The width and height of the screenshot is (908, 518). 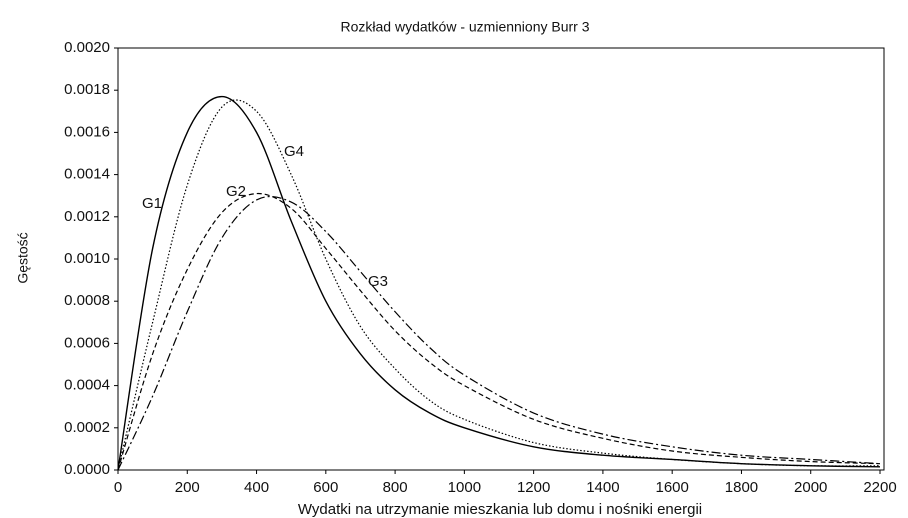 What do you see at coordinates (87, 174) in the screenshot?
I see `y-tick-label: 0.0014` at bounding box center [87, 174].